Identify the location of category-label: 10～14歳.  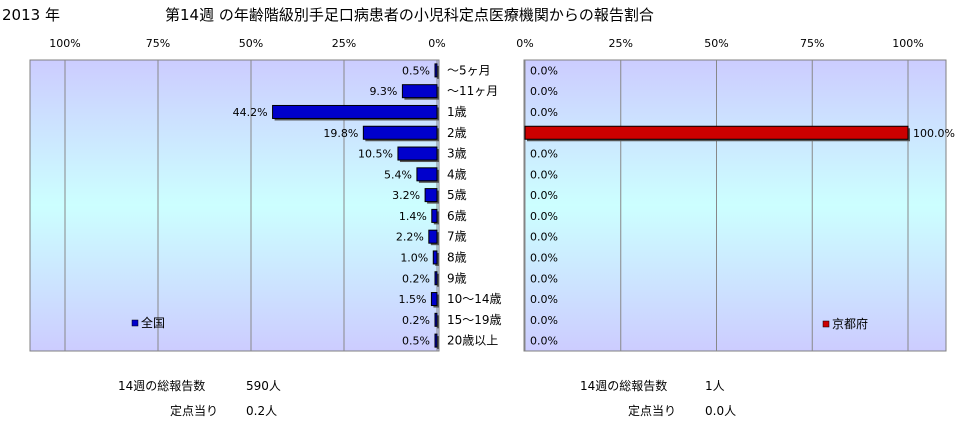
(474, 299).